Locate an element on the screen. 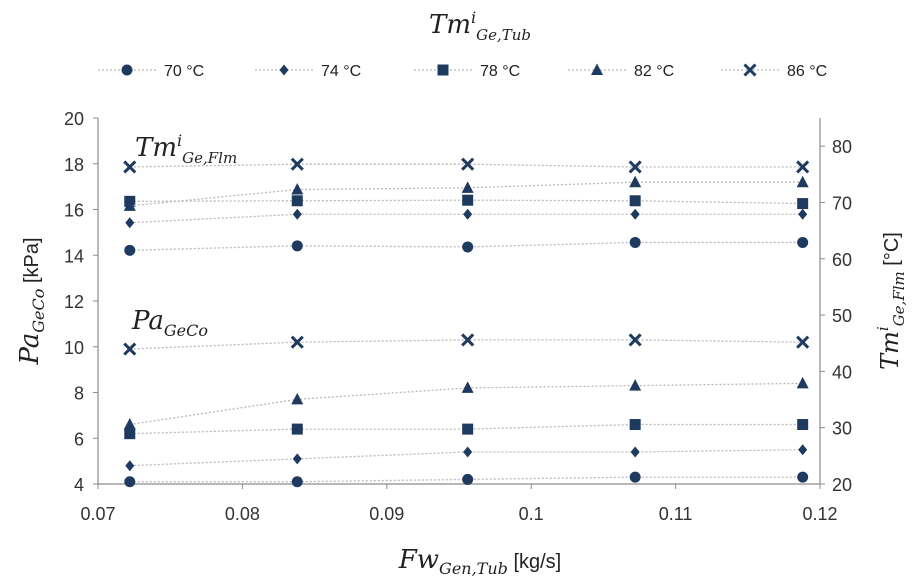 This screenshot has height=578, width=921. series-left-square is located at coordinates (466, 429).